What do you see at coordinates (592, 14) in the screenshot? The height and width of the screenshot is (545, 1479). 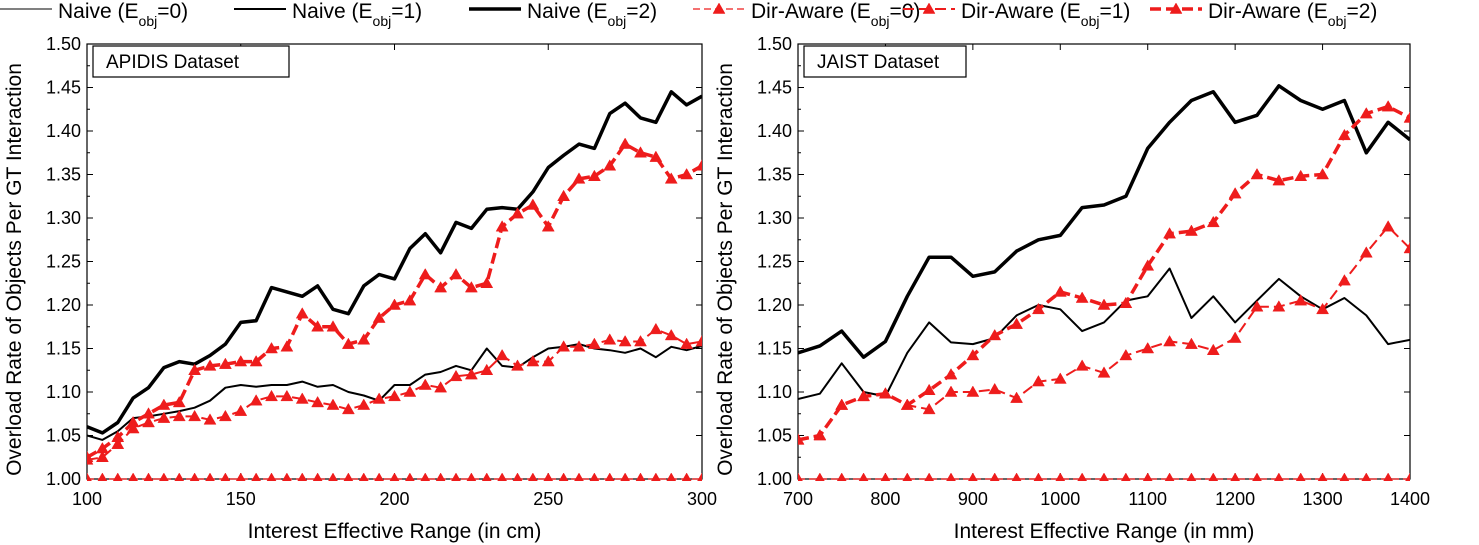 I see `legend-label: Naive (Eobj=2)` at bounding box center [592, 14].